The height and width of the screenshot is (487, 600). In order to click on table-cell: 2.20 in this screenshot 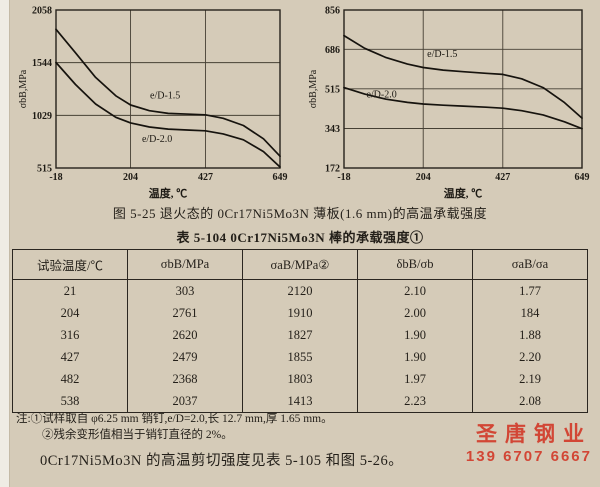, I will do `click(530, 357)`.